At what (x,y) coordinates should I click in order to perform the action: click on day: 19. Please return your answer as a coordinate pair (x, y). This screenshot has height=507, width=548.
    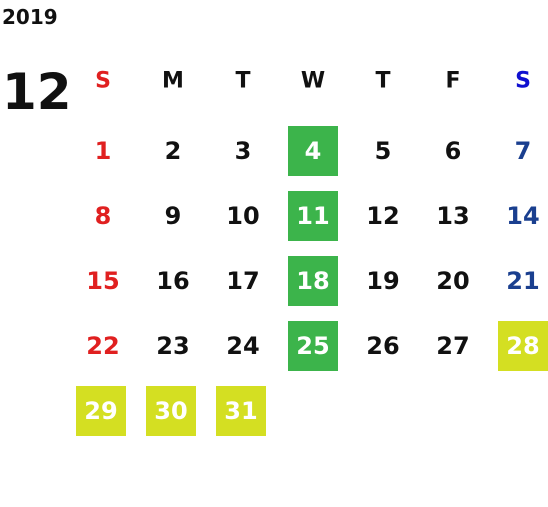
    Looking at the image, I should click on (382, 281).